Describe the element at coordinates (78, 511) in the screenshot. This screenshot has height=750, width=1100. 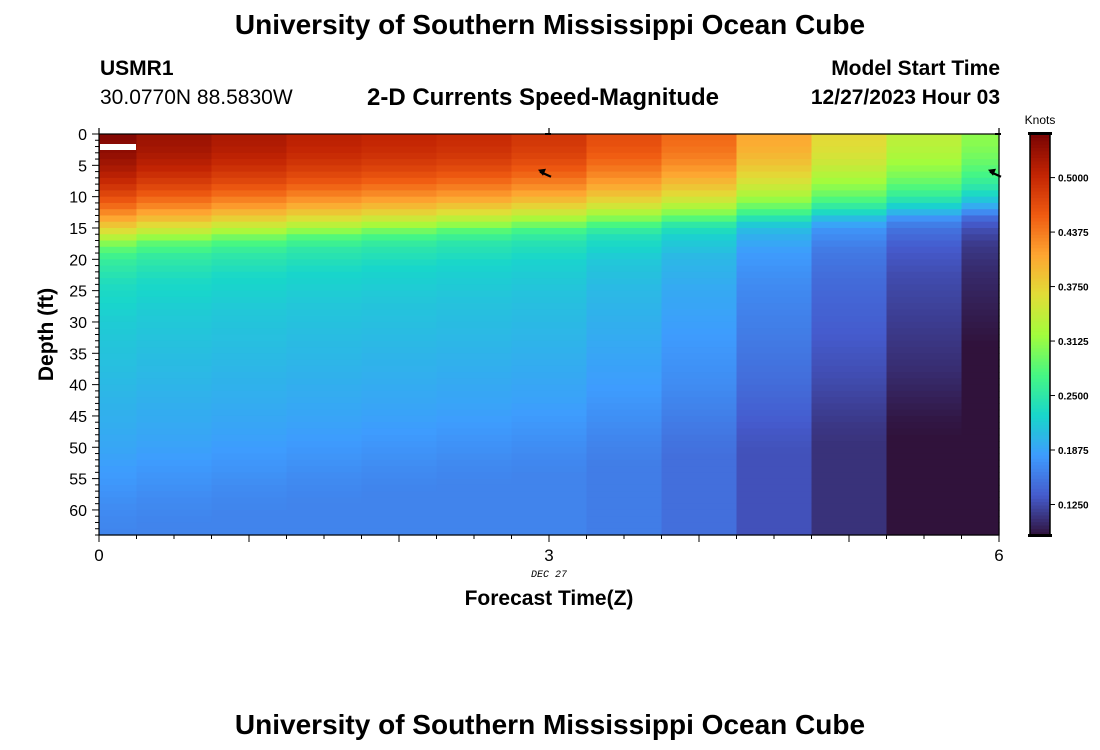
I see `y-tick-label: 60` at that location.